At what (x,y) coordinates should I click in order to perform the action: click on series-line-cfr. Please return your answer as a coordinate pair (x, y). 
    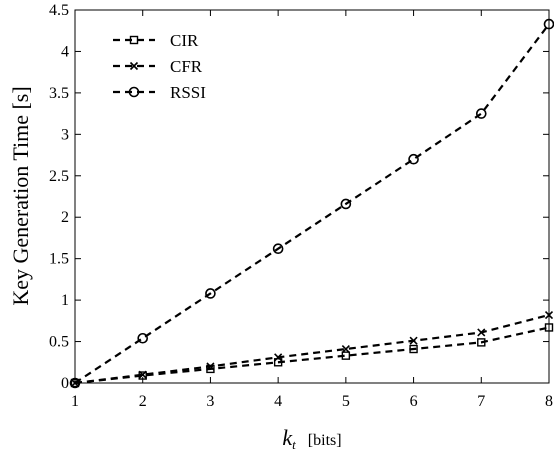
    Looking at the image, I should click on (312, 349).